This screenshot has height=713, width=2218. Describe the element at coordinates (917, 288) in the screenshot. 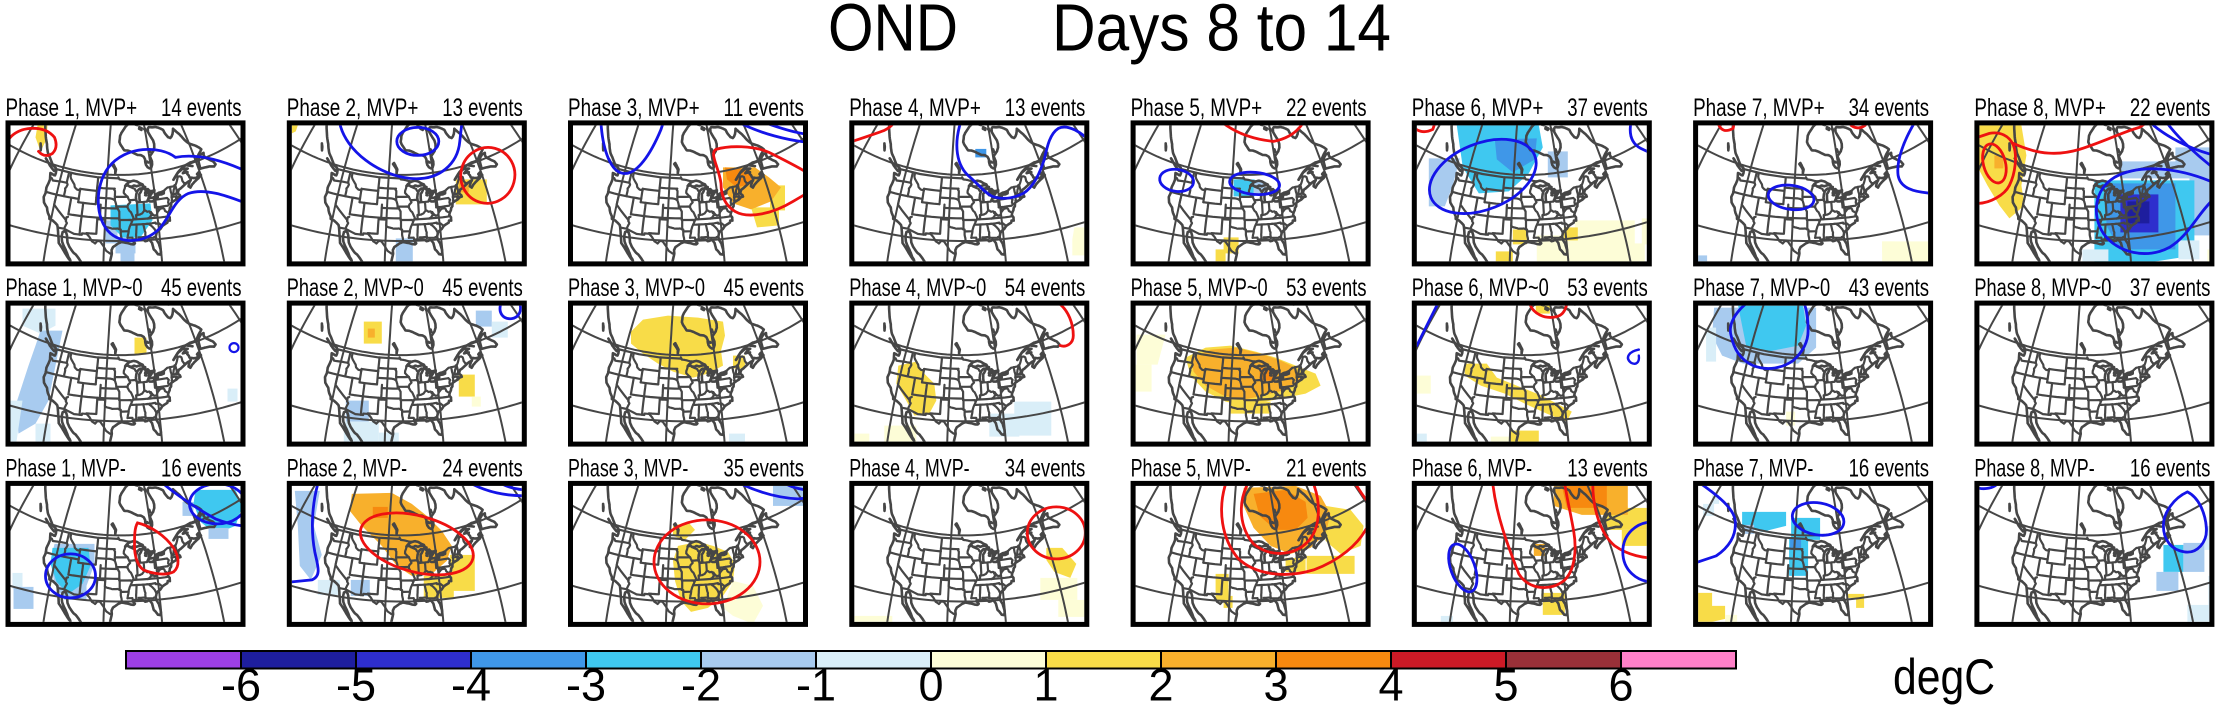

I see `svg-text: Phase 4, MVP~0` at that location.